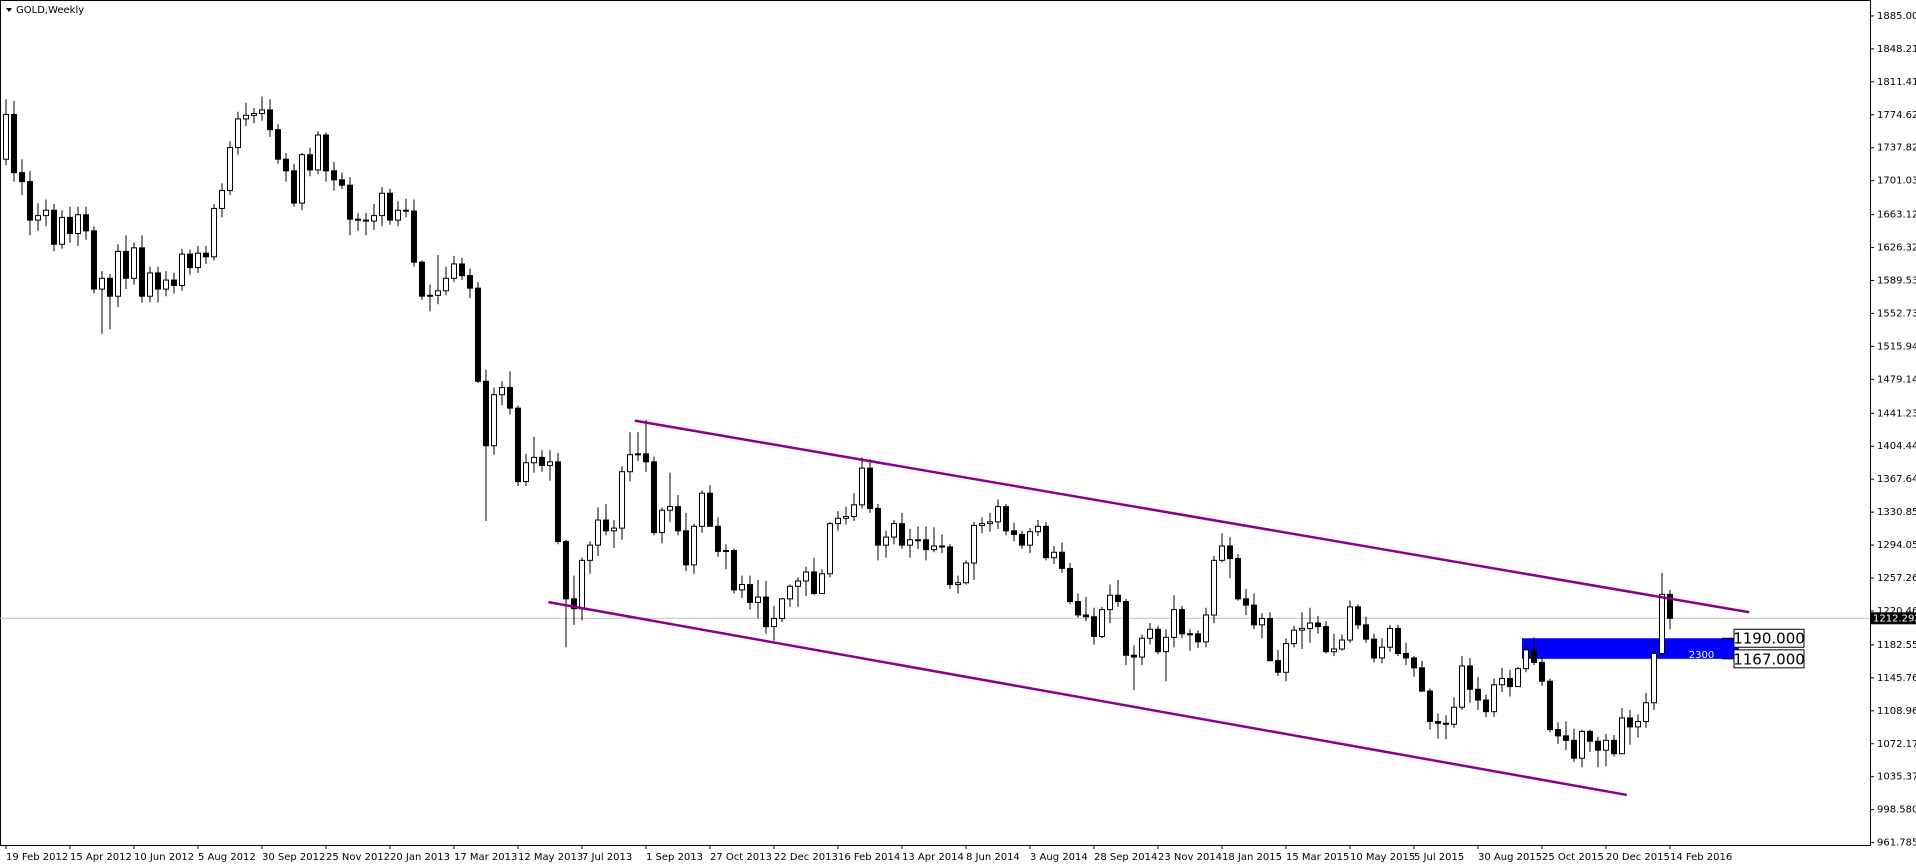  Describe the element at coordinates (869, 857) in the screenshot. I see `x-tick-label: 16 Feb 2014` at that location.